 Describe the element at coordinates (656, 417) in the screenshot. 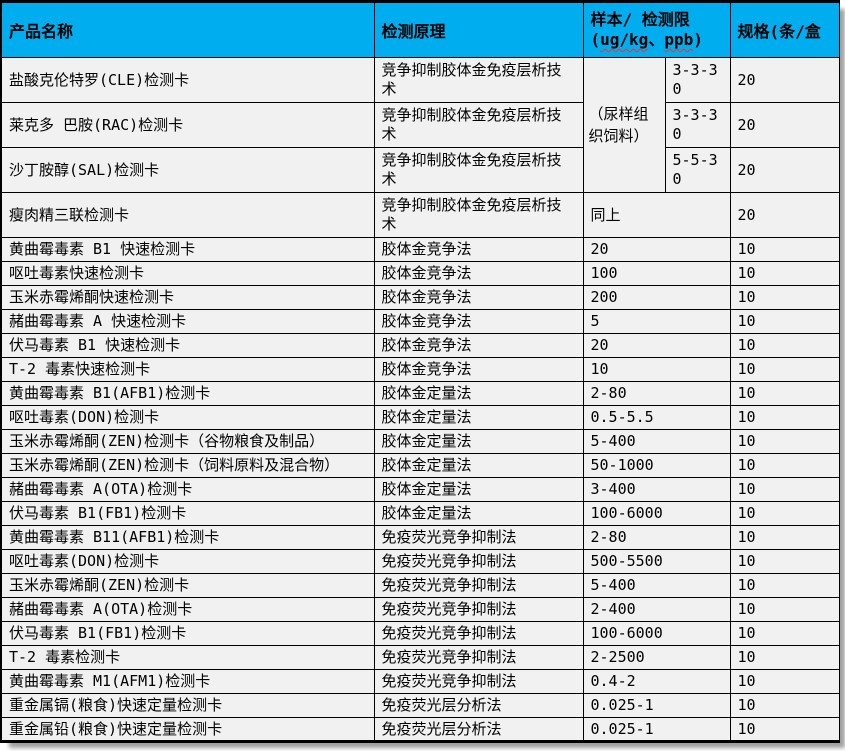

I see `limit-cell: 0.5-5.5` at that location.